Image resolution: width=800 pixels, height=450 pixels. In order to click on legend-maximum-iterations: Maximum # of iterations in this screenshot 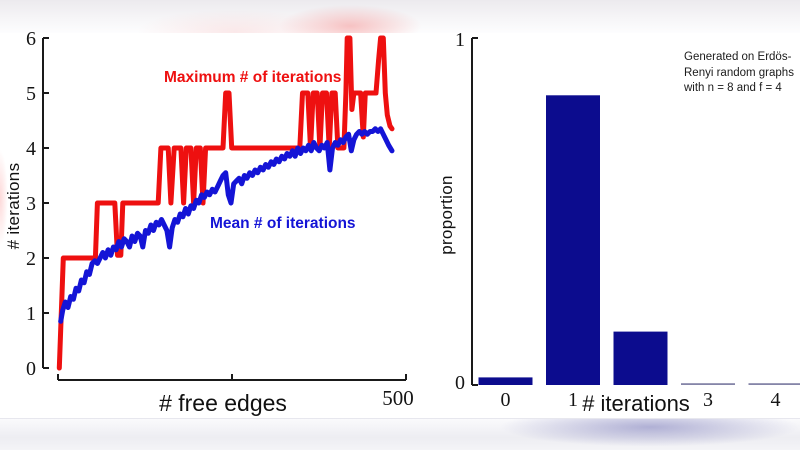, I will do `click(253, 77)`.